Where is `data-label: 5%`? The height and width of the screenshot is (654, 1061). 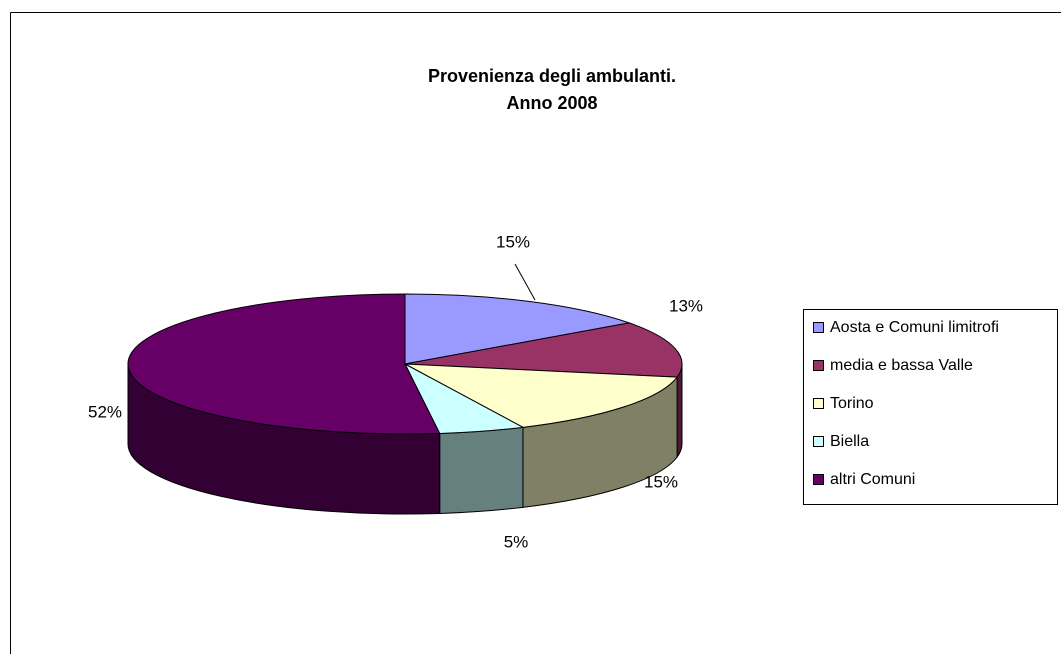 data-label: 5% is located at coordinates (516, 541).